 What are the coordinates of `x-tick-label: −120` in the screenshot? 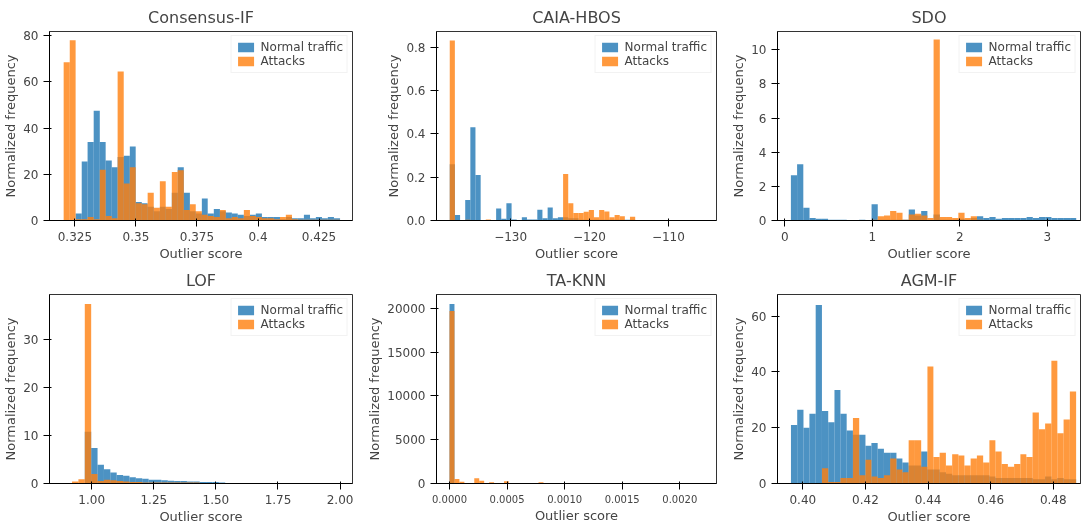 It's located at (589, 236).